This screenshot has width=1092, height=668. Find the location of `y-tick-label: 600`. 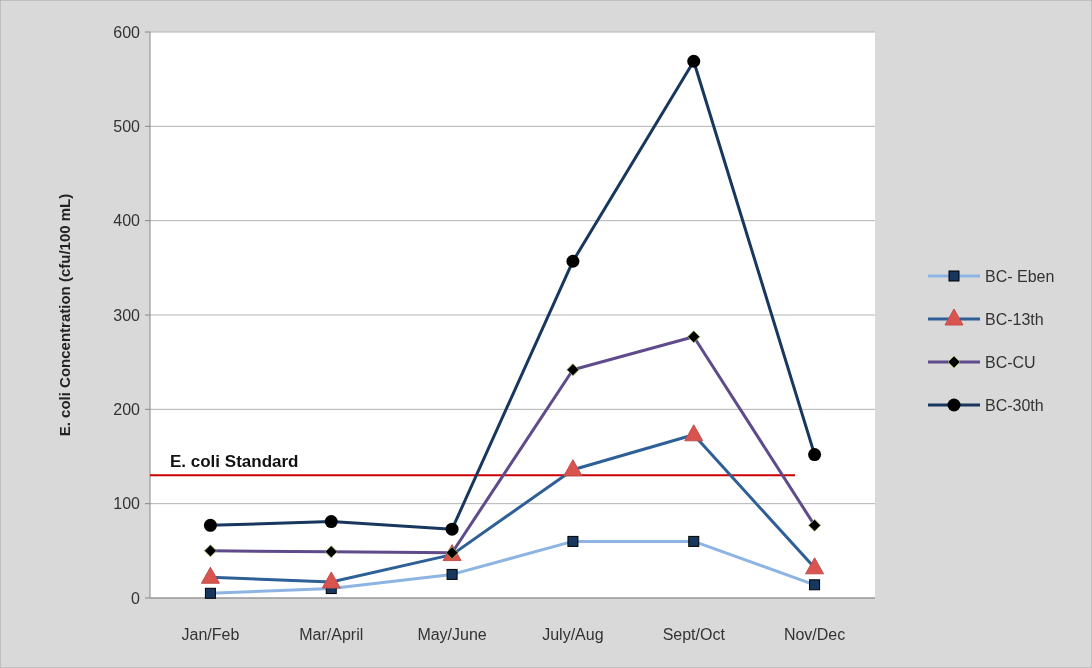

y-tick-label: 600 is located at coordinates (127, 32).